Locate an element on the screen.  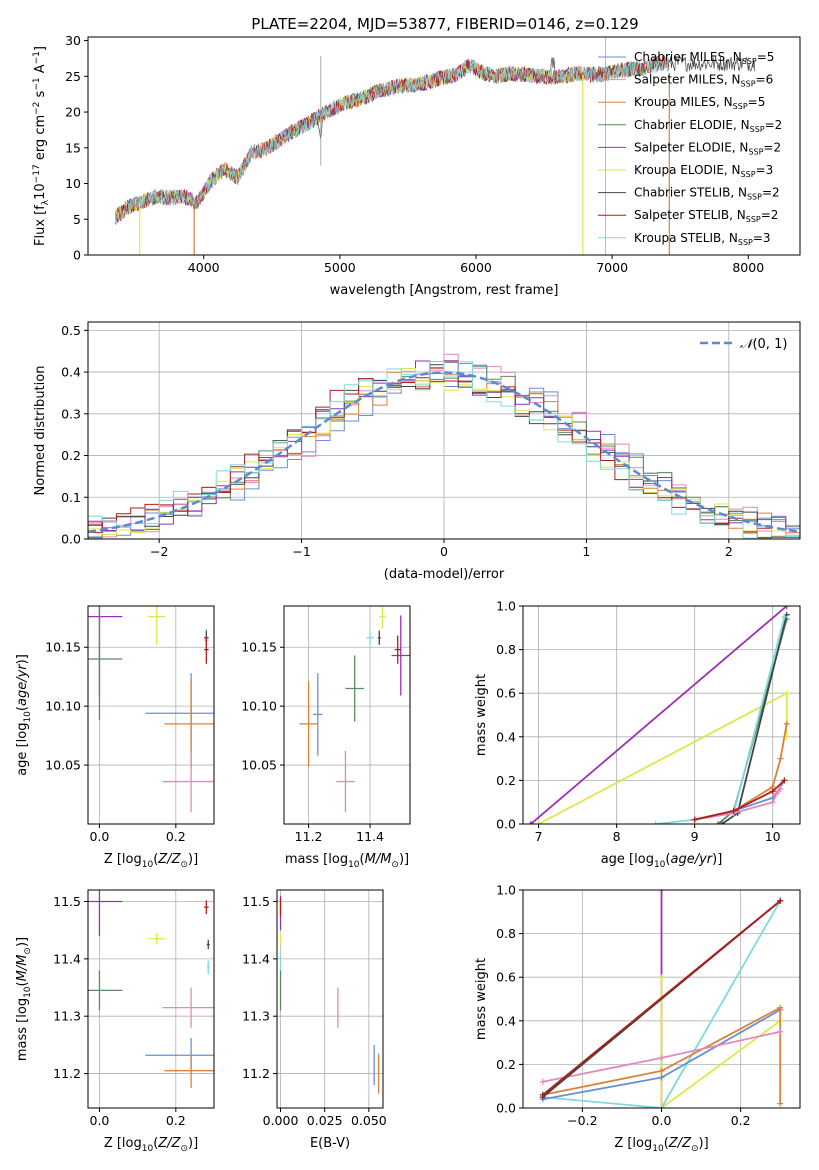
residuals-xlabel: (data-model)/error is located at coordinates (444, 574).